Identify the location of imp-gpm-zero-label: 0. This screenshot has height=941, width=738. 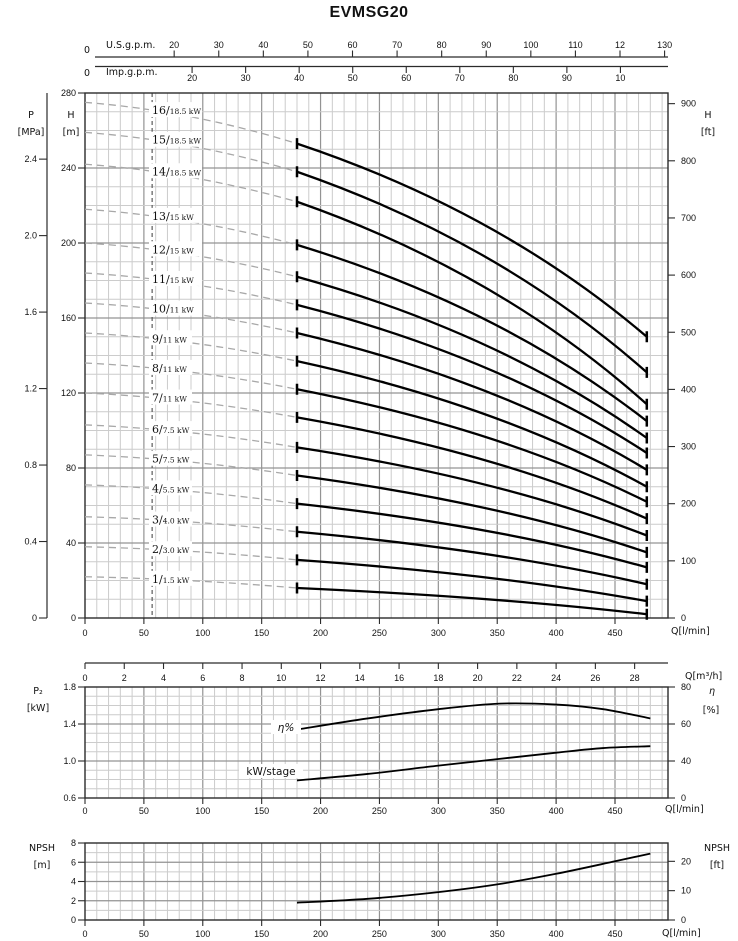
(87, 73).